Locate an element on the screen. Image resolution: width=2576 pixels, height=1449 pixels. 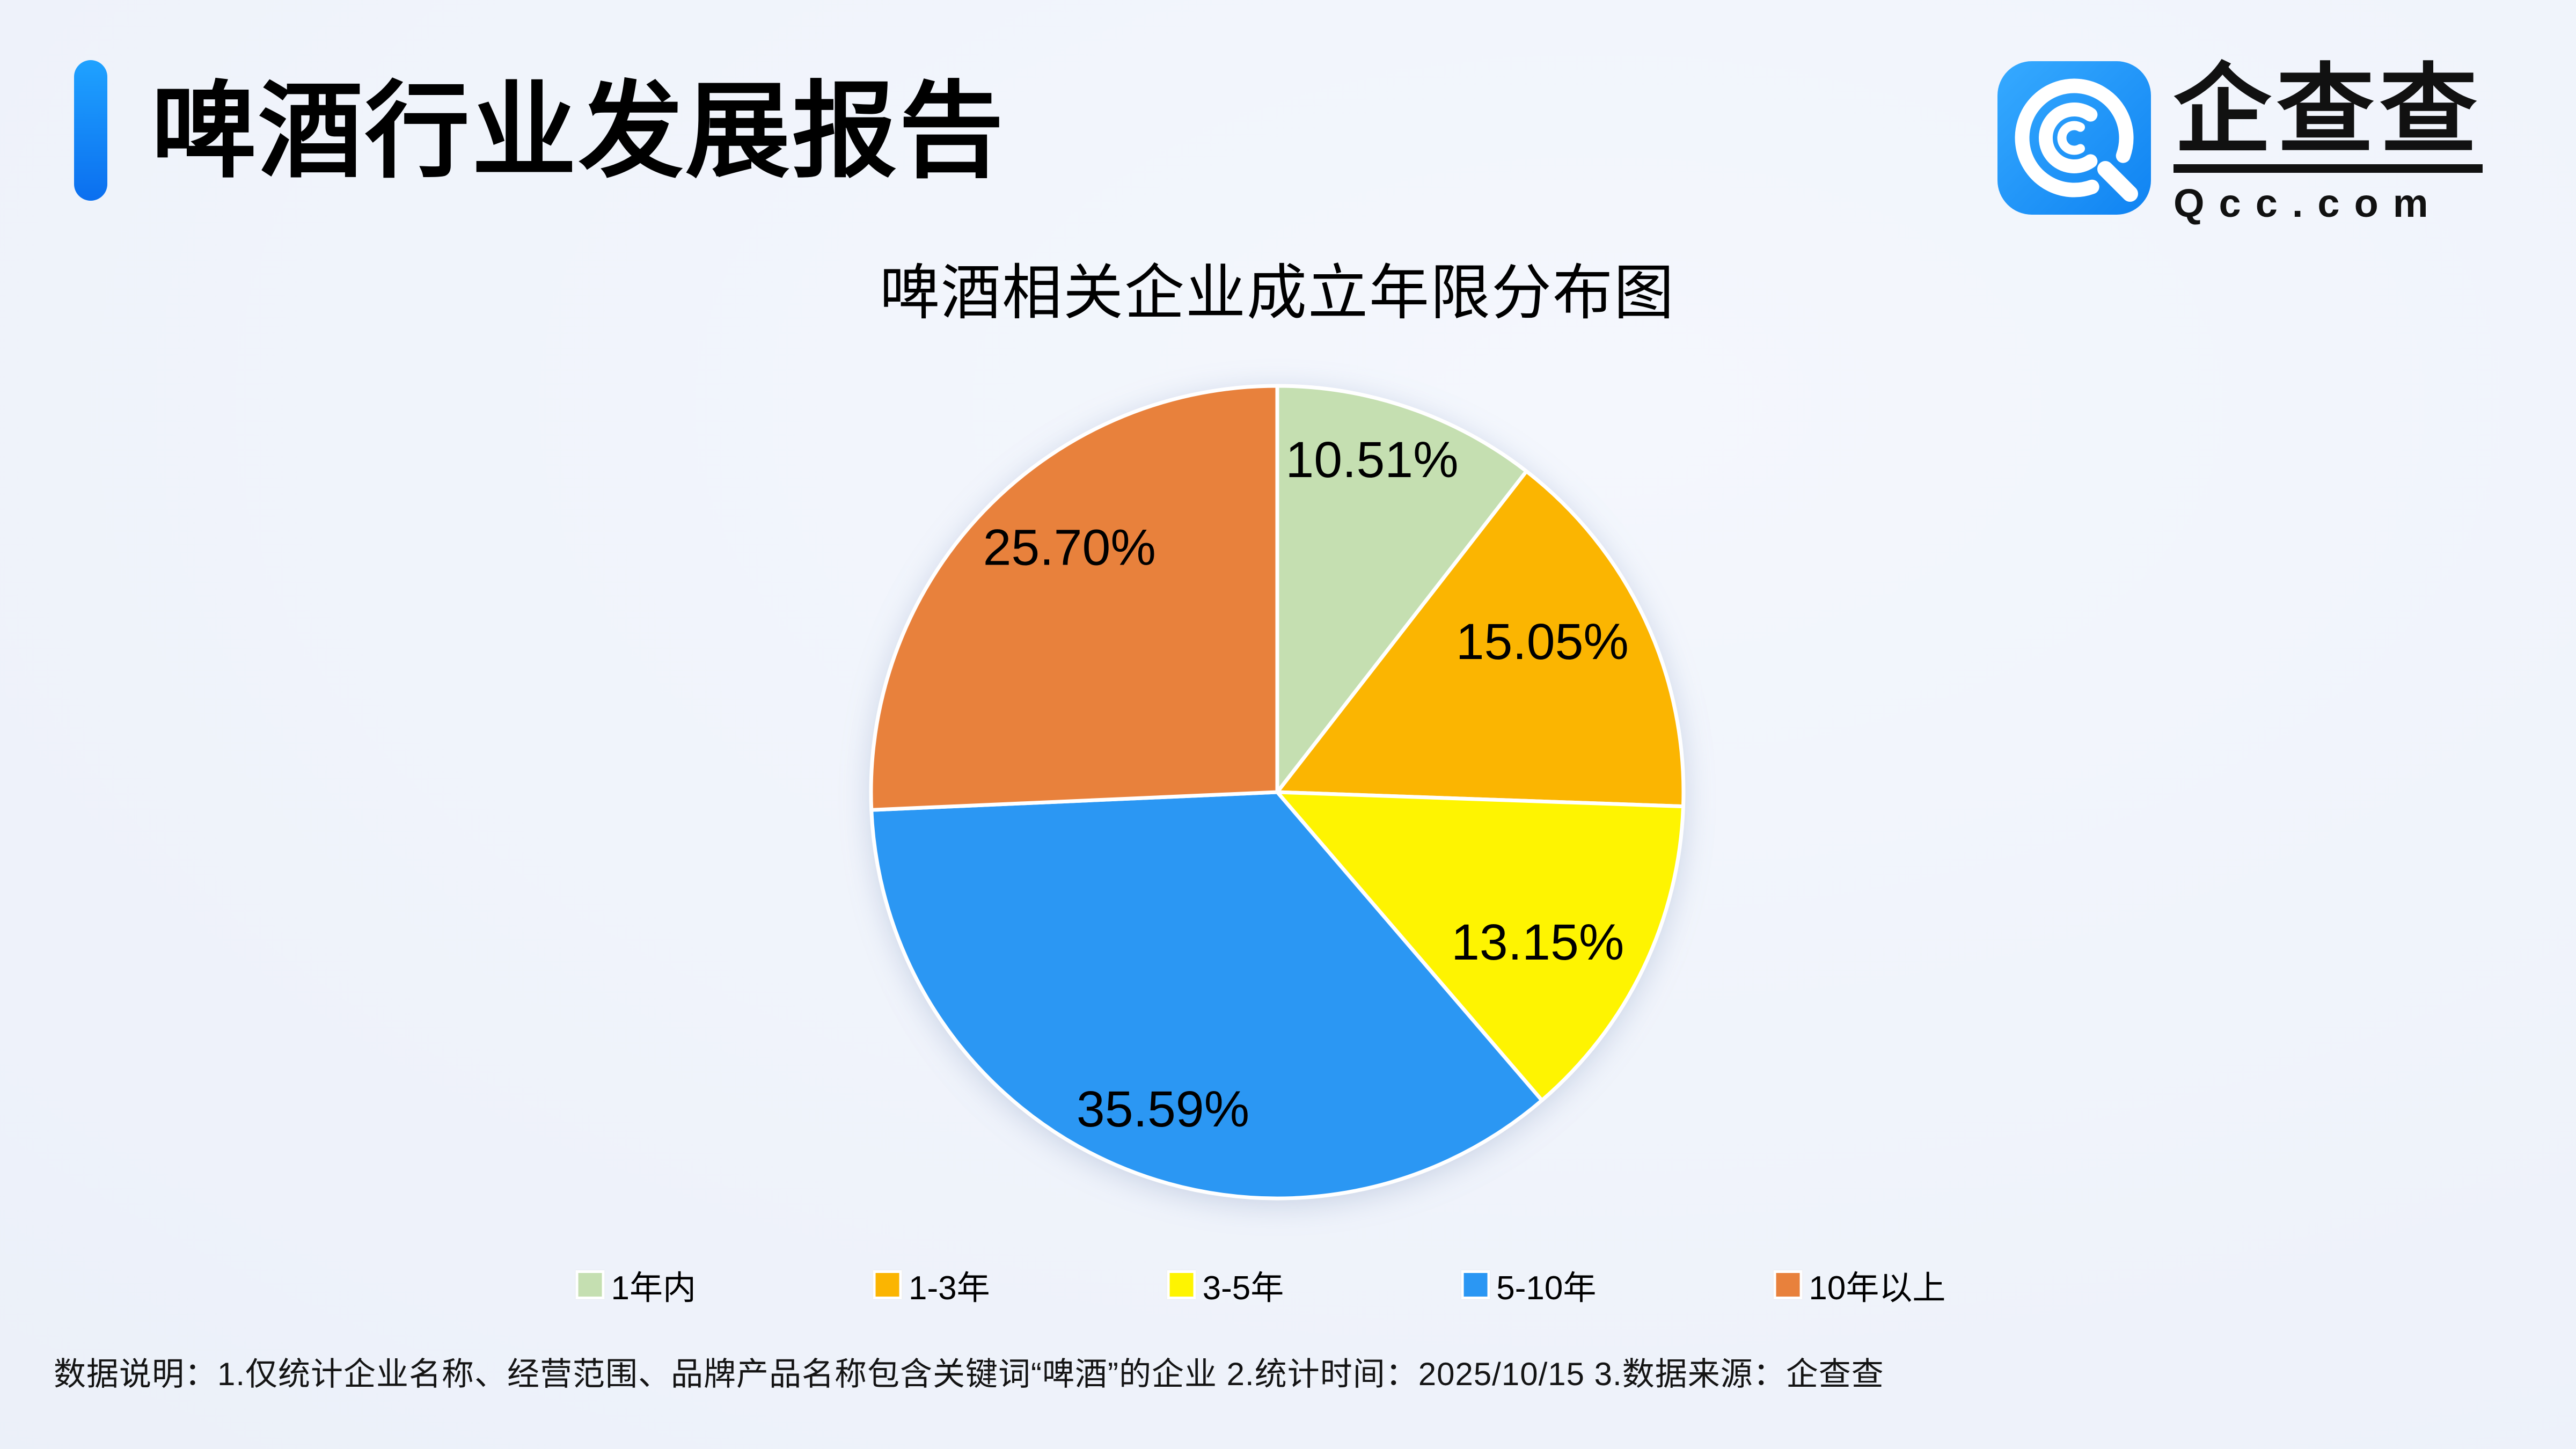
legend-label-0: 1年内 is located at coordinates (654, 1288).